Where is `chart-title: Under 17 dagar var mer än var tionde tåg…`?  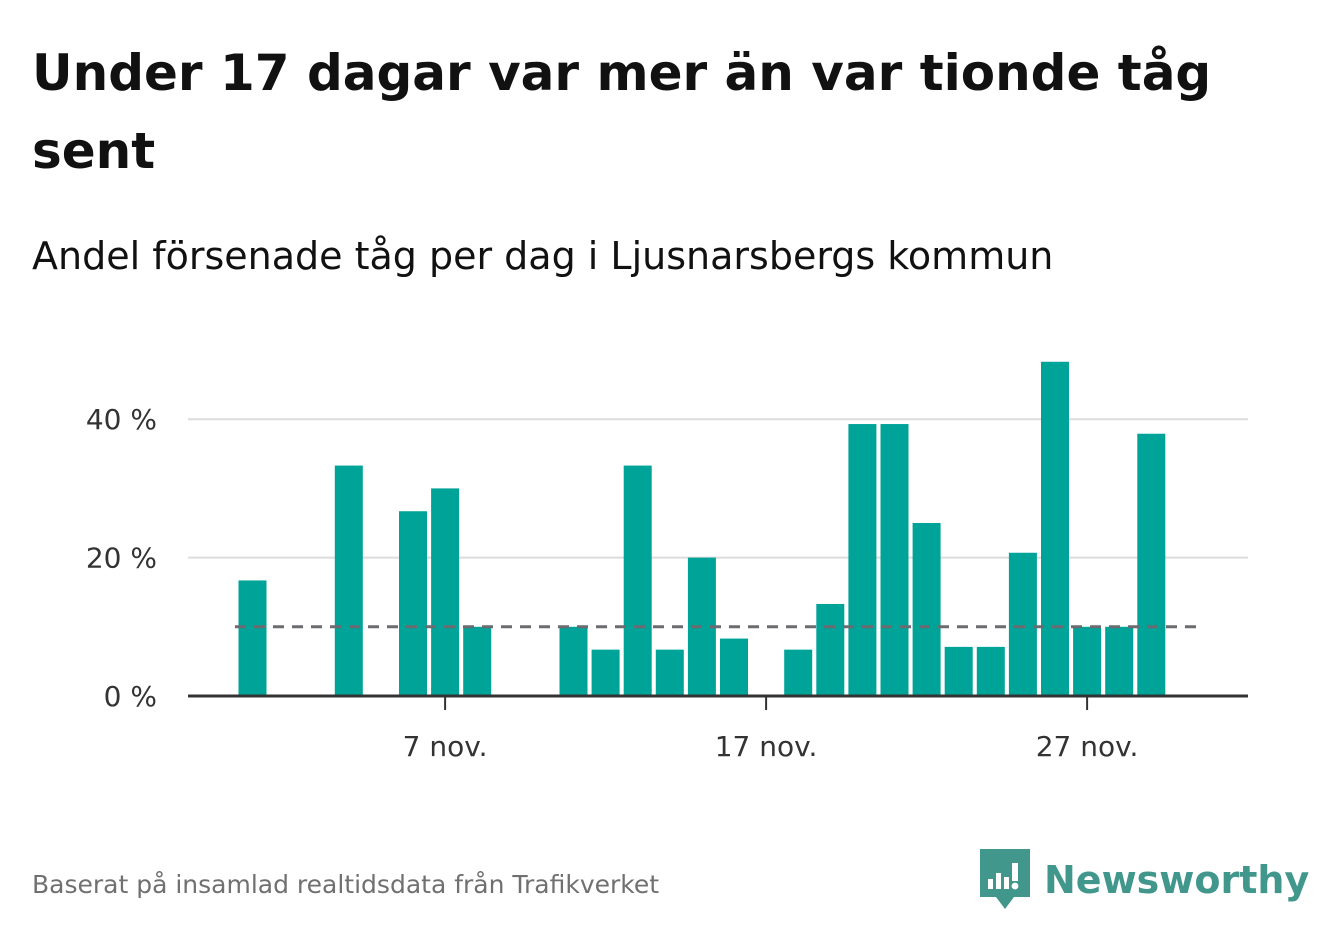 chart-title: Under 17 dagar var mer än var tionde tåg… is located at coordinates (622, 112).